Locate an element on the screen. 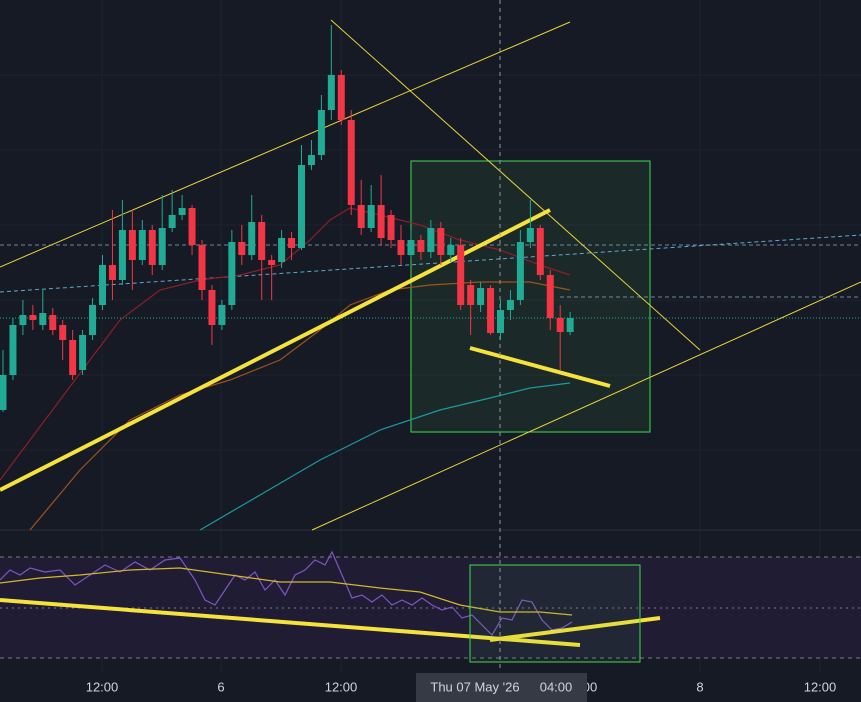 Image resolution: width=861 pixels, height=702 pixels. rsi-line is located at coordinates (286, 593).